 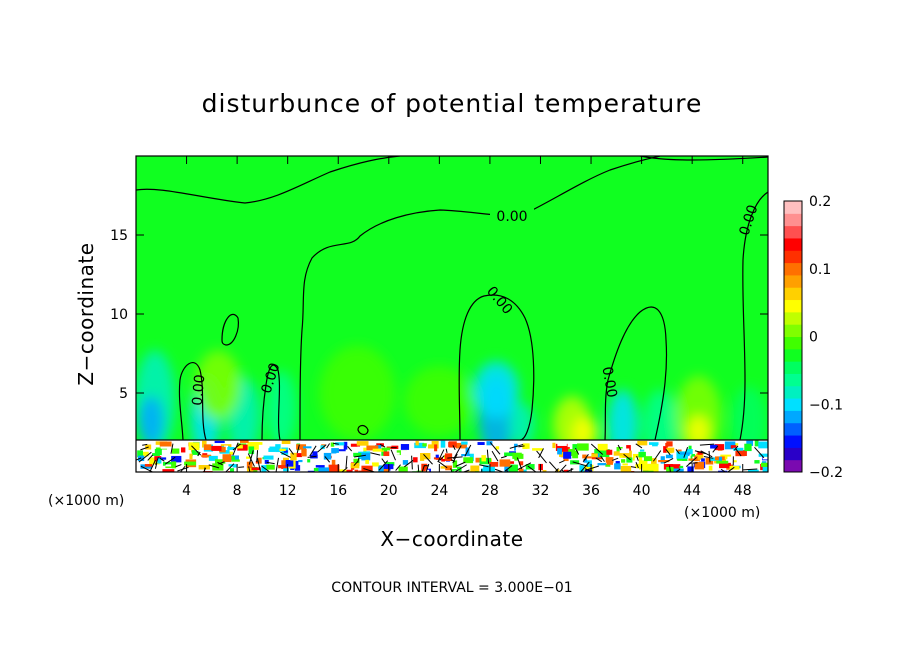 I want to click on contour-line-small-loop, so click(x=230, y=329).